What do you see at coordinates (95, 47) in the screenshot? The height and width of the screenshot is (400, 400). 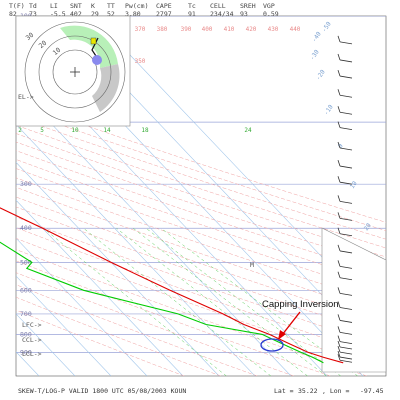 I see `hodograph-trace` at bounding box center [95, 47].